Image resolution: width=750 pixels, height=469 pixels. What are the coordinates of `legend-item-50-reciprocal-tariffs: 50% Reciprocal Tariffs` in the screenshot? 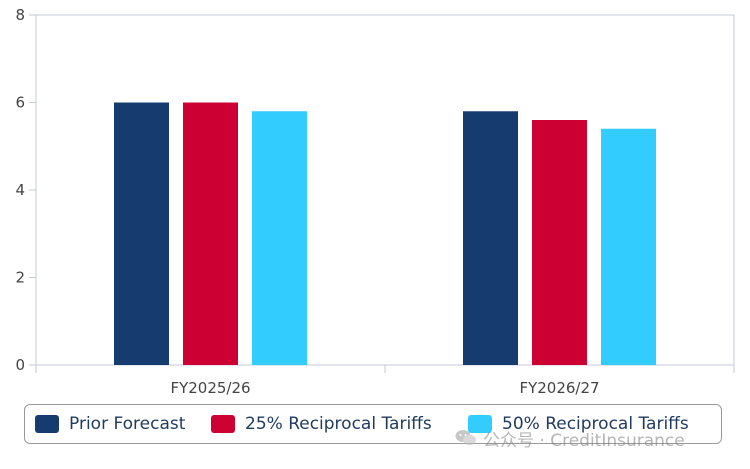 It's located at (578, 424).